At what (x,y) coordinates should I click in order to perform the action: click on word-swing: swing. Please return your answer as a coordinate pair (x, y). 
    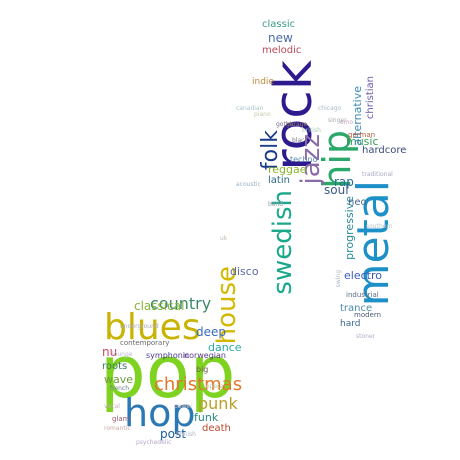
    Looking at the image, I should click on (338, 279).